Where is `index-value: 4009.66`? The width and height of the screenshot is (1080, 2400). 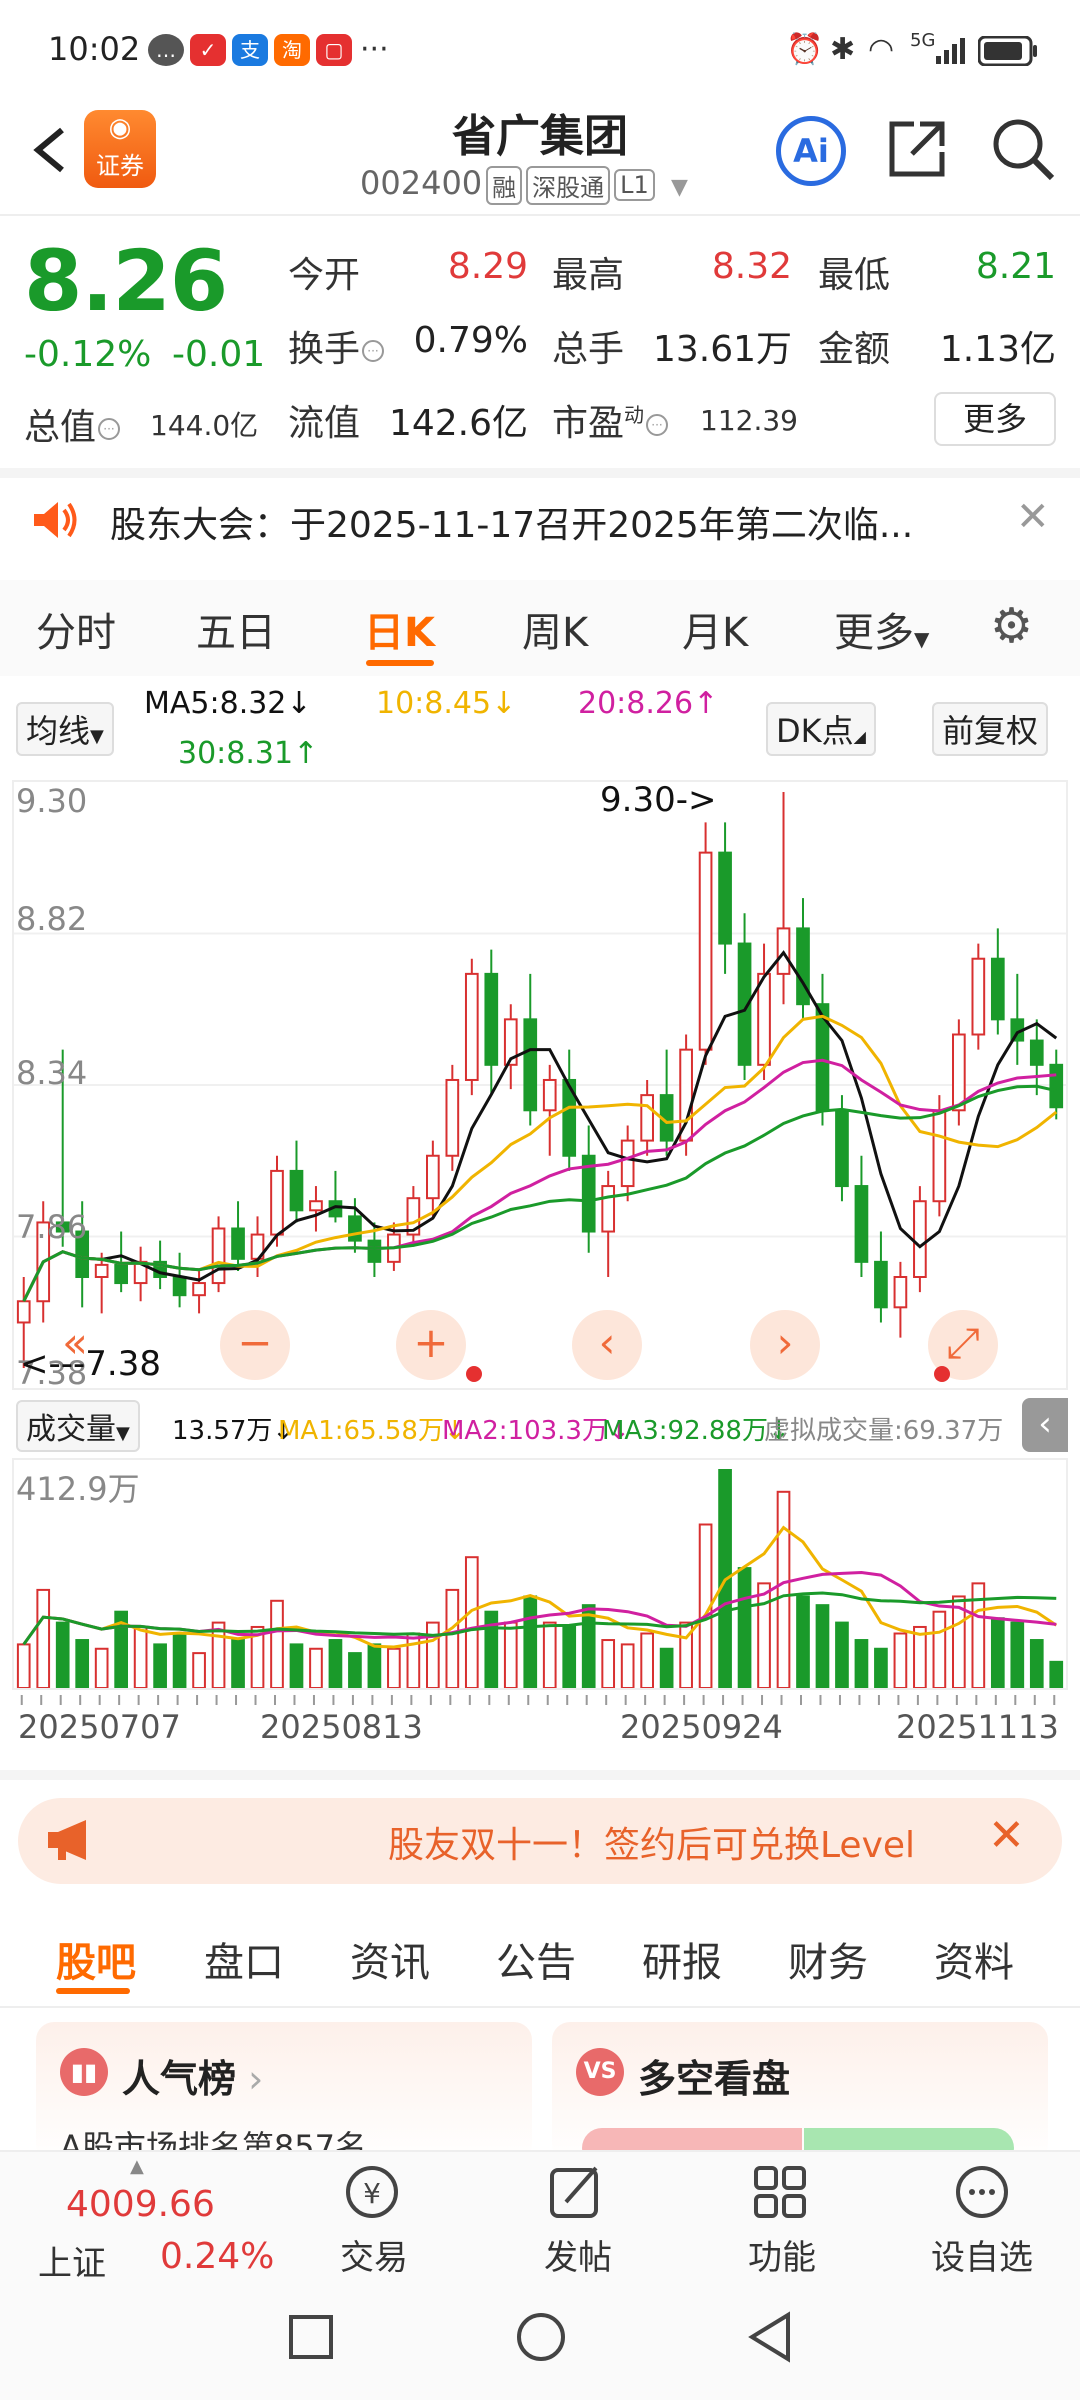 index-value: 4009.66 is located at coordinates (140, 2204).